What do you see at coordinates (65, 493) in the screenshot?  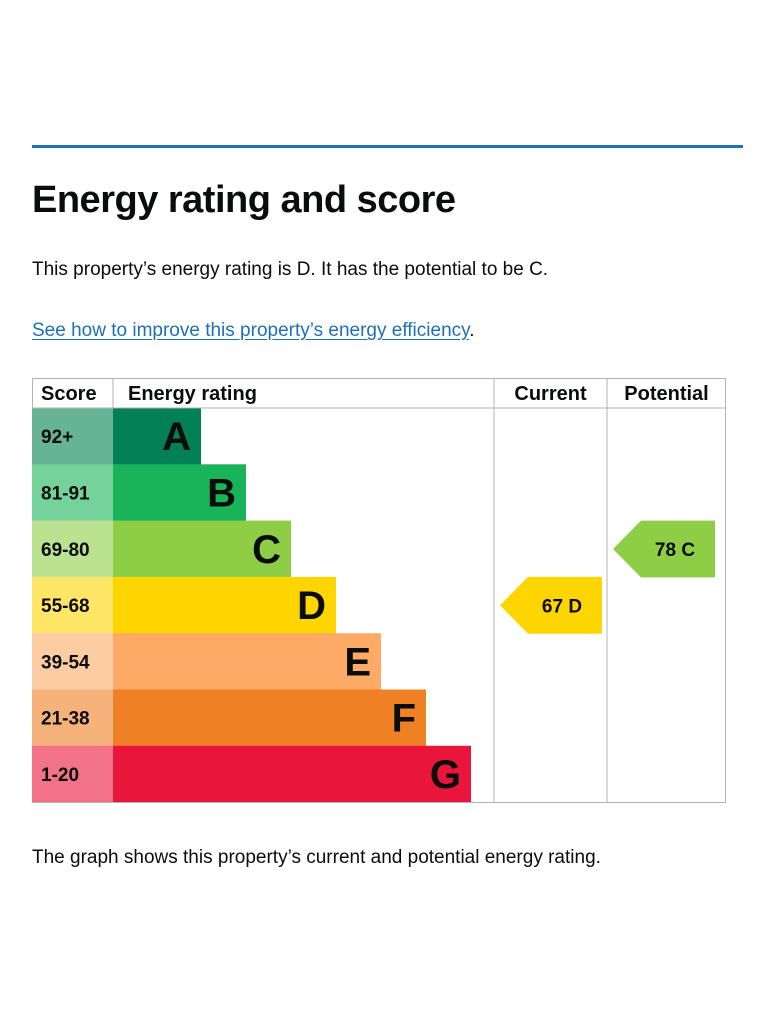 I see `score-label: 81-91` at bounding box center [65, 493].